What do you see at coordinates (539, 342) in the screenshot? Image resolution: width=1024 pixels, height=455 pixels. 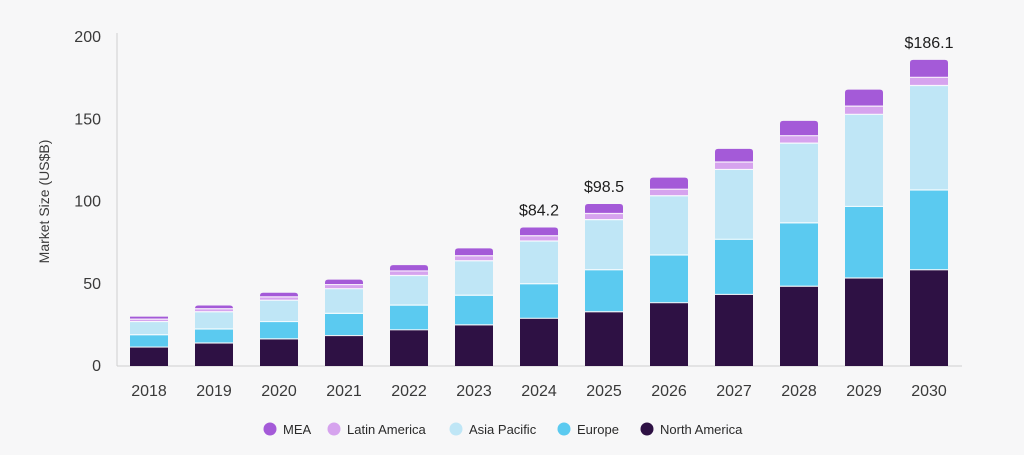 I see `bar-segment-north-america-2024` at bounding box center [539, 342].